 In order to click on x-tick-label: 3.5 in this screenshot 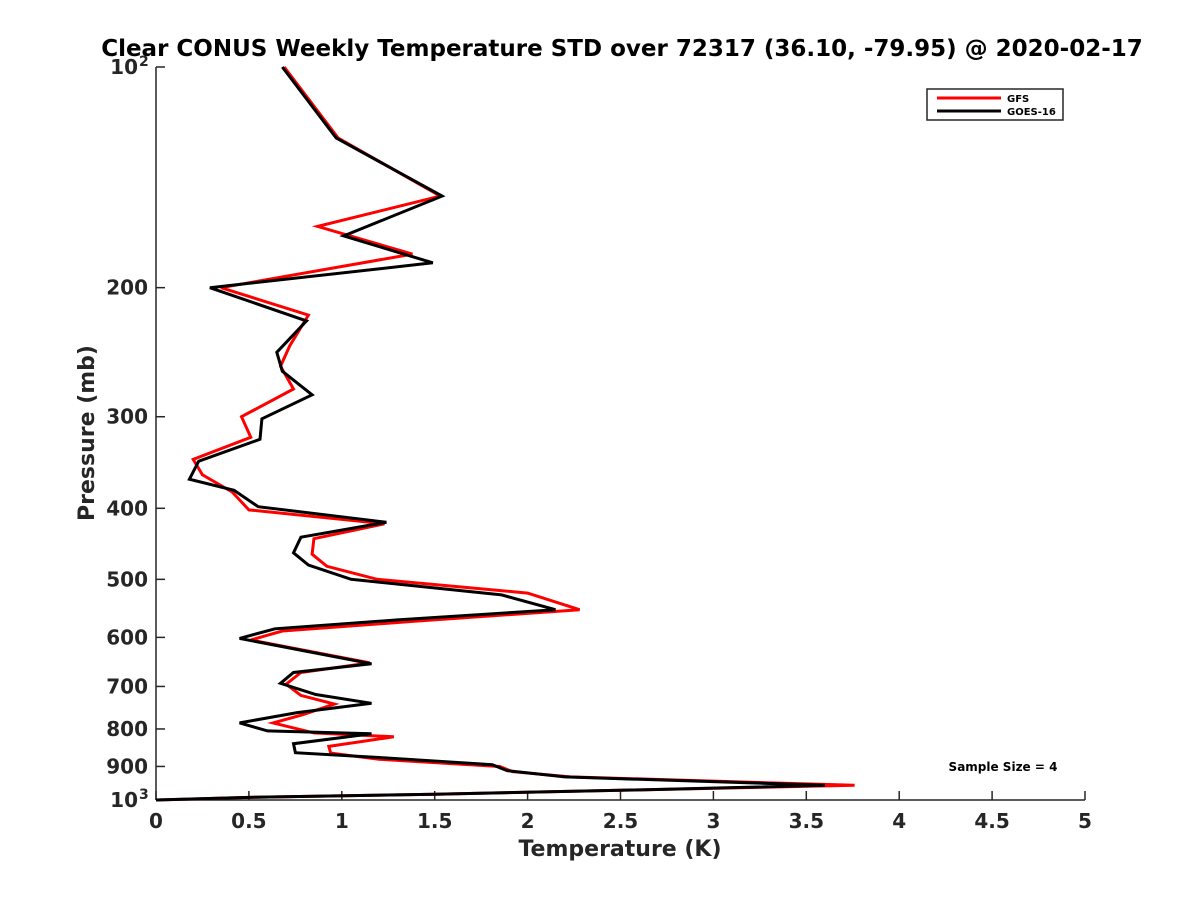, I will do `click(806, 821)`.